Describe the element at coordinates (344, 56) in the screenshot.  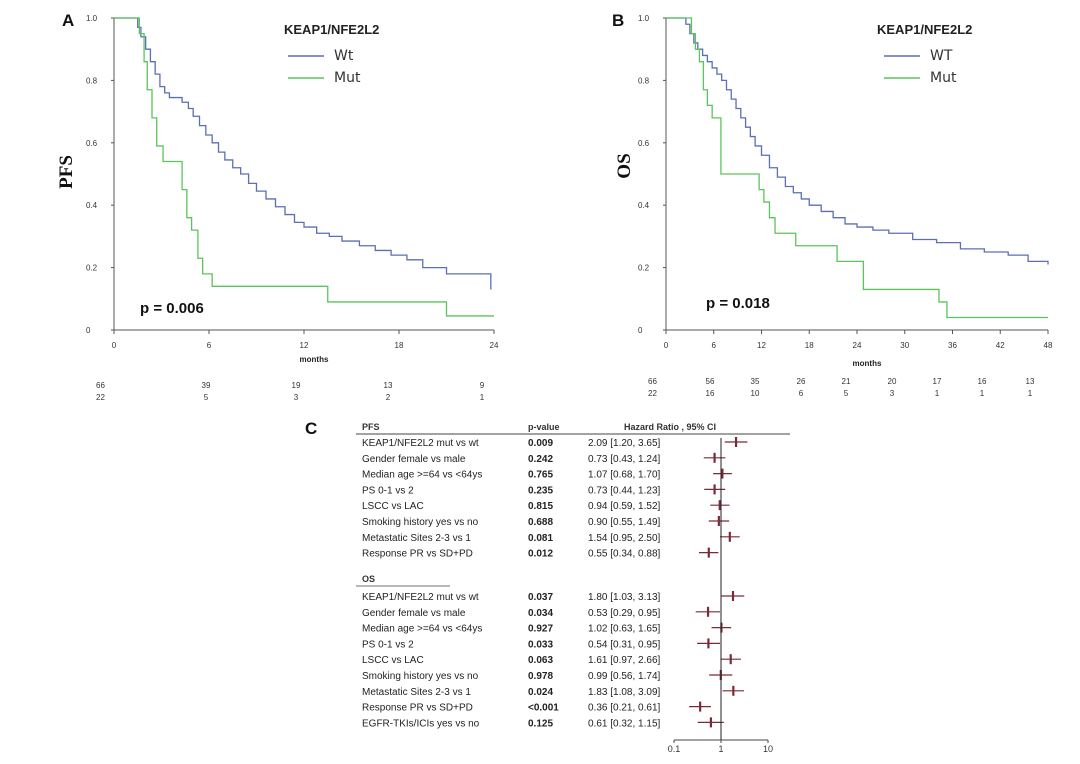
I see `legend-label-wt: Wt` at that location.